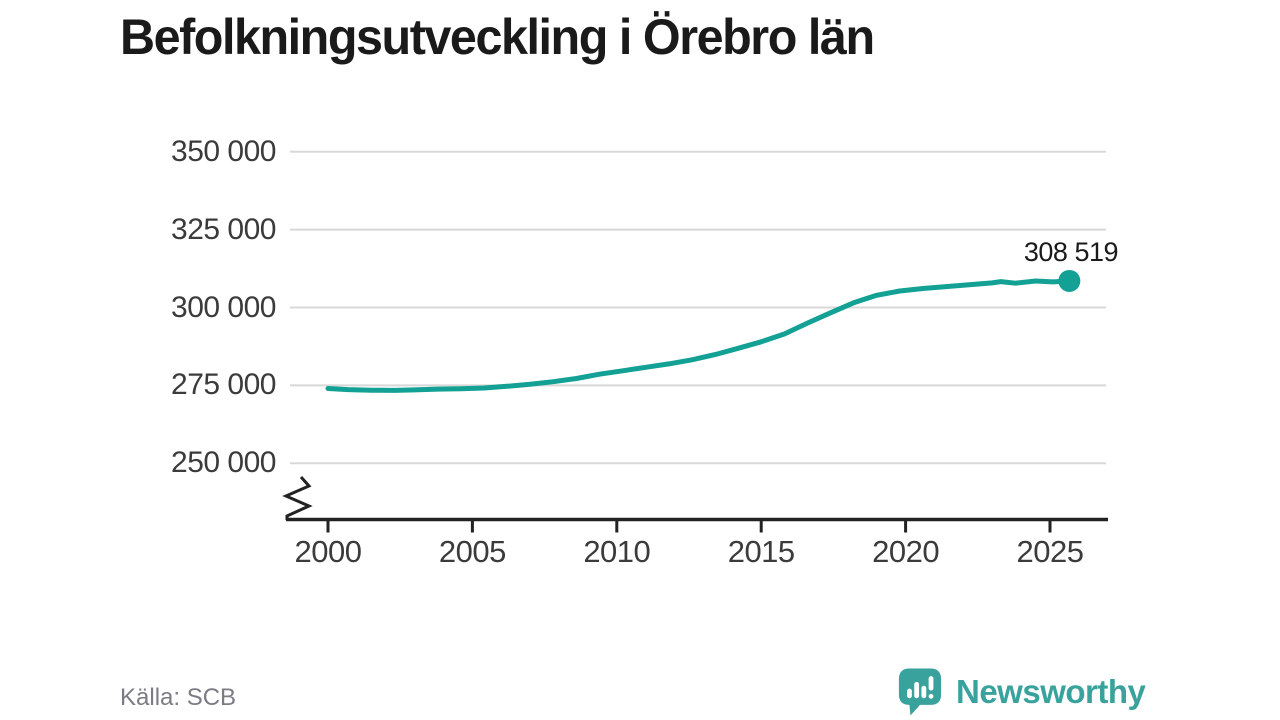 The image size is (1280, 720). I want to click on x-tick-label: 2010, so click(617, 551).